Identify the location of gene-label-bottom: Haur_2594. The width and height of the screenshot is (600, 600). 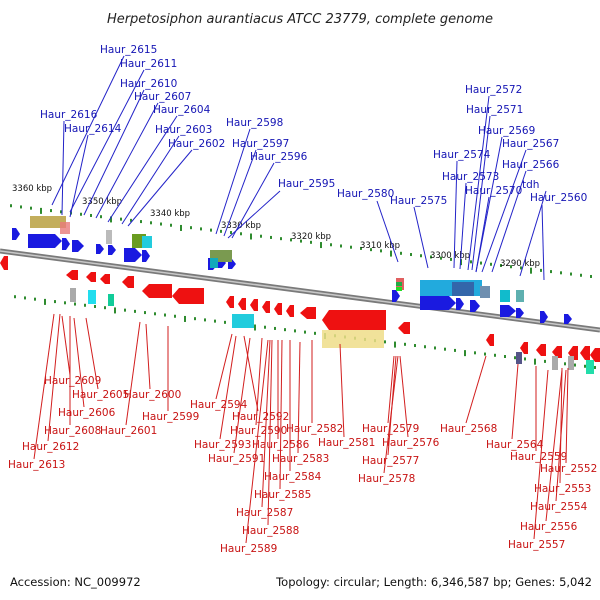
(219, 405).